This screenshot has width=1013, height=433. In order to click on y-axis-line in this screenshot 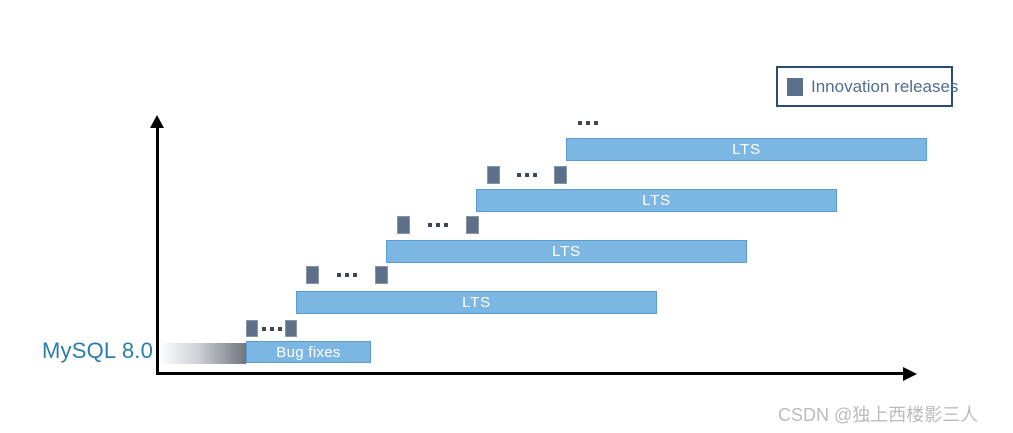, I will do `click(157, 251)`.